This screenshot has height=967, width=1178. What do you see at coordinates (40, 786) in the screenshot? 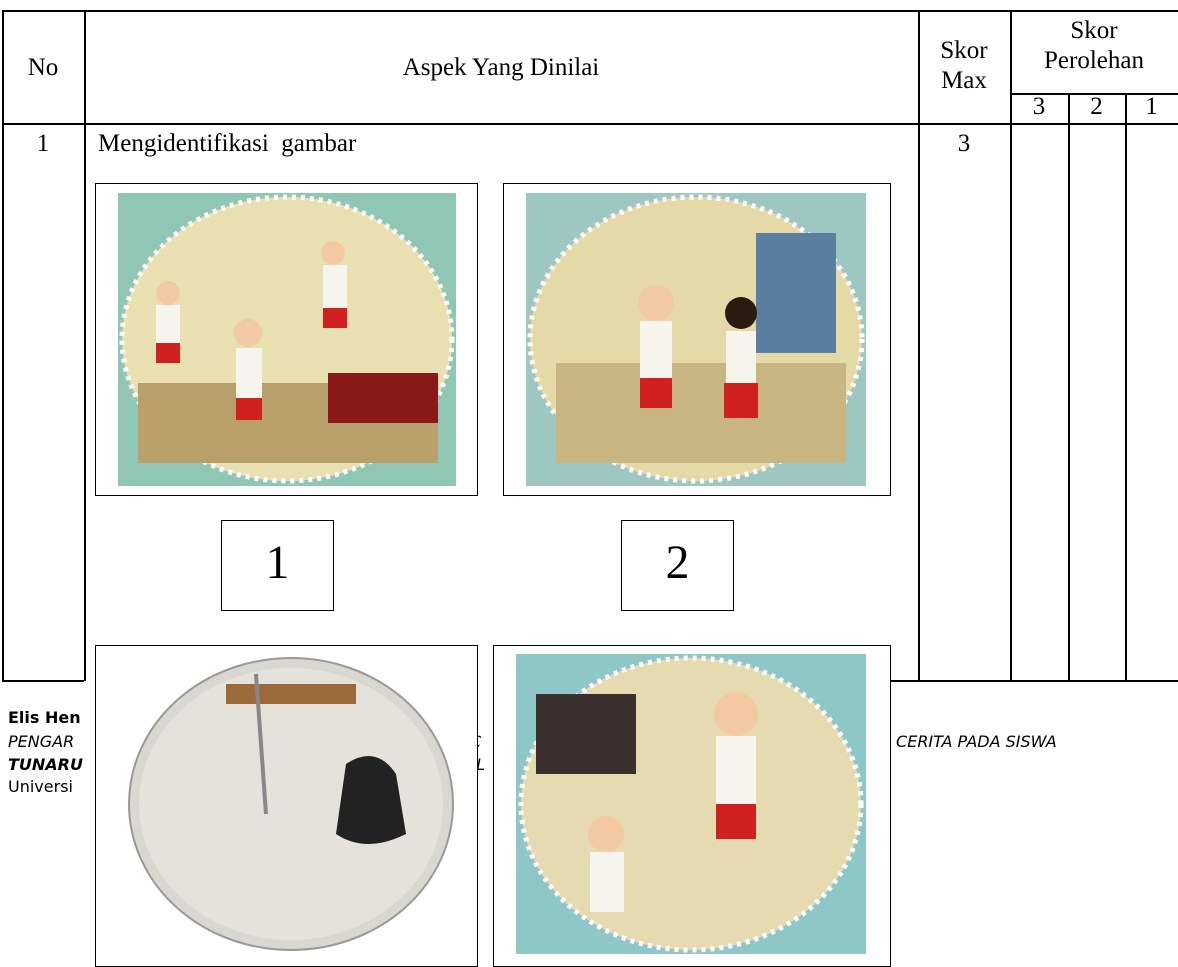
I see `footer-text: Universi` at bounding box center [40, 786].